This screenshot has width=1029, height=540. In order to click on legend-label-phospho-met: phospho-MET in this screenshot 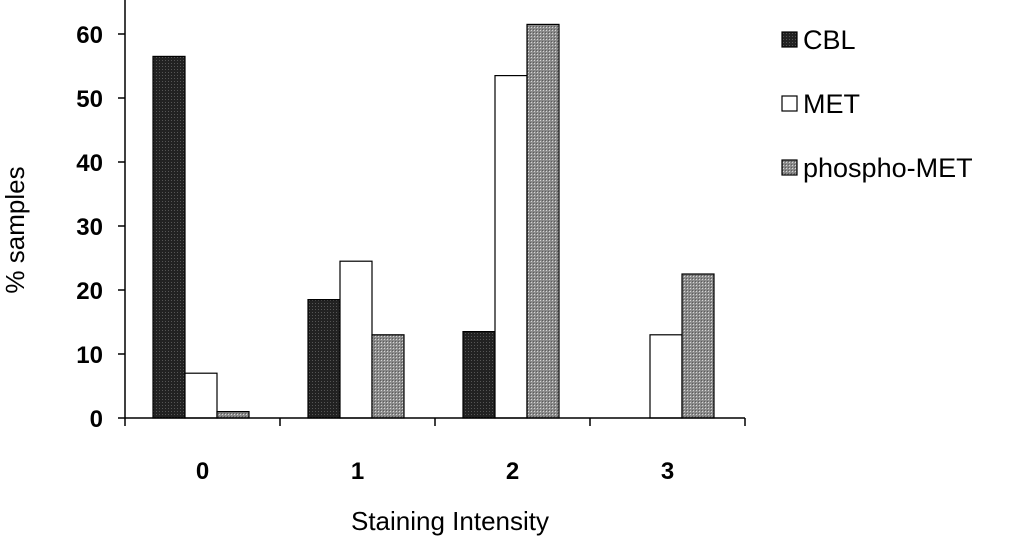, I will do `click(888, 168)`.